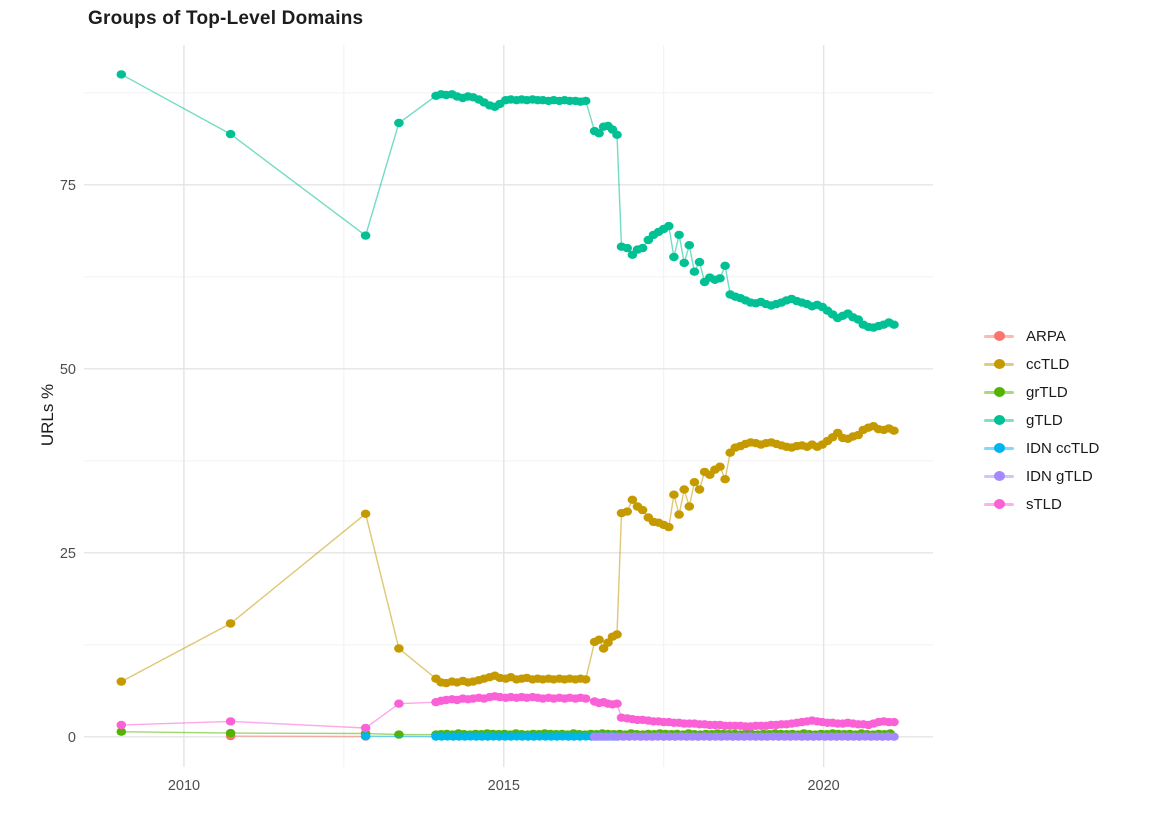 This screenshot has width=1164, height=827. I want to click on legend-item: ARPA, so click(1041, 336).